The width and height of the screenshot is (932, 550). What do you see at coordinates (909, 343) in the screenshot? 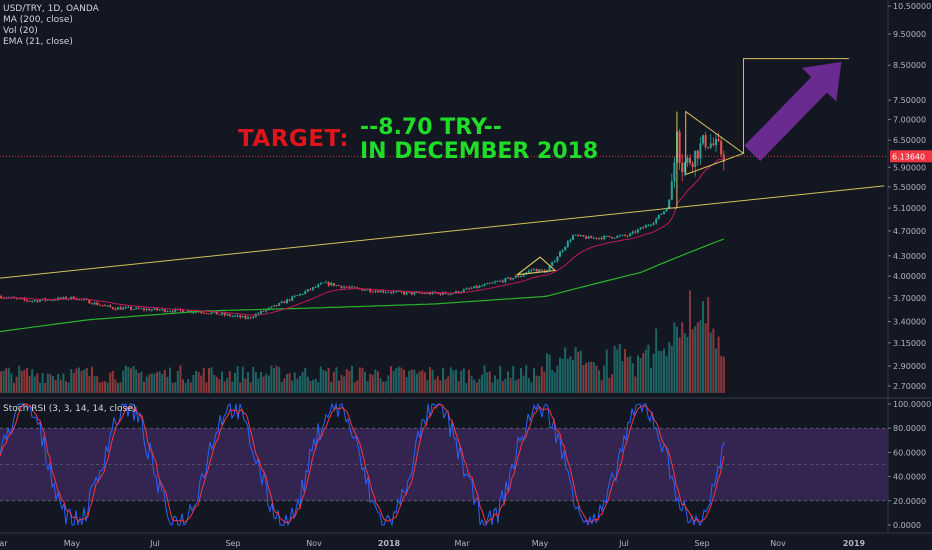
I see `price-tick-label: 3.15000` at bounding box center [909, 343].